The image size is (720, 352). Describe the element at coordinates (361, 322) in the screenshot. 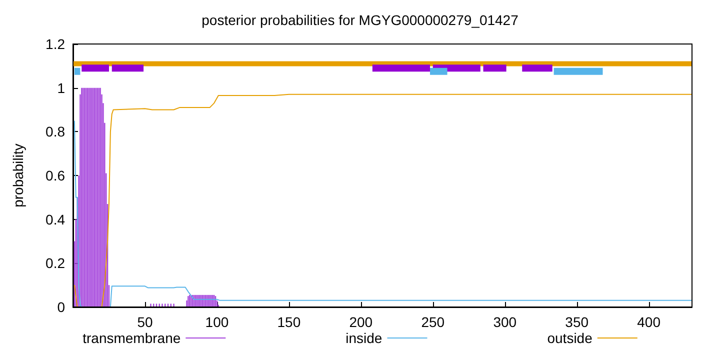

I see `x-tick-label: 200` at that location.